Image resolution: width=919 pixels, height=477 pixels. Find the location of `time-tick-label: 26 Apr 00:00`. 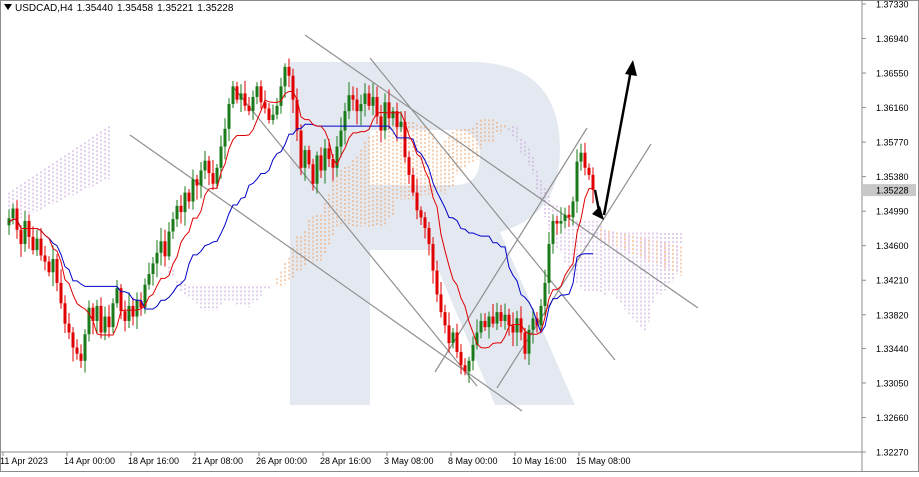

time-tick-label: 26 Apr 00:00 is located at coordinates (281, 461).